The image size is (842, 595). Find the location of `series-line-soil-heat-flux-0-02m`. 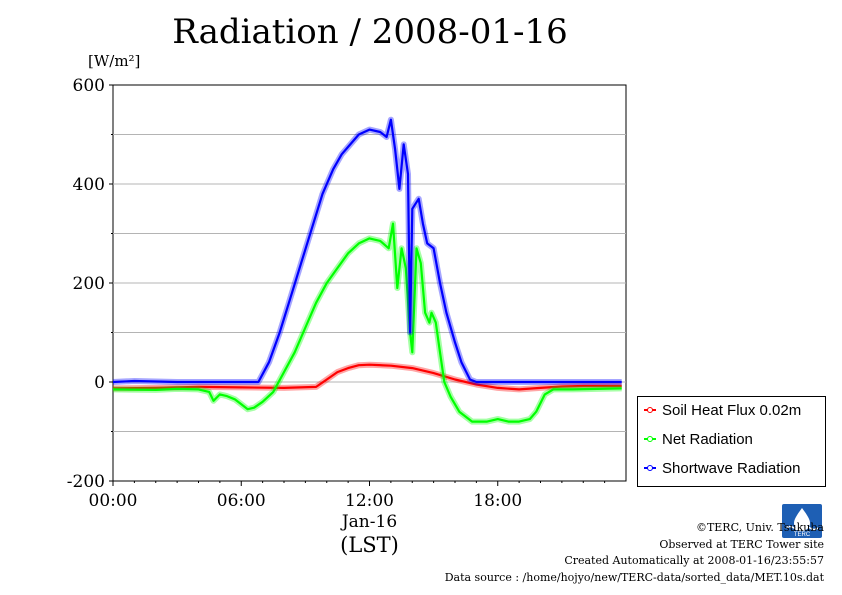

series-line-soil-heat-flux-0-02m is located at coordinates (367, 377).